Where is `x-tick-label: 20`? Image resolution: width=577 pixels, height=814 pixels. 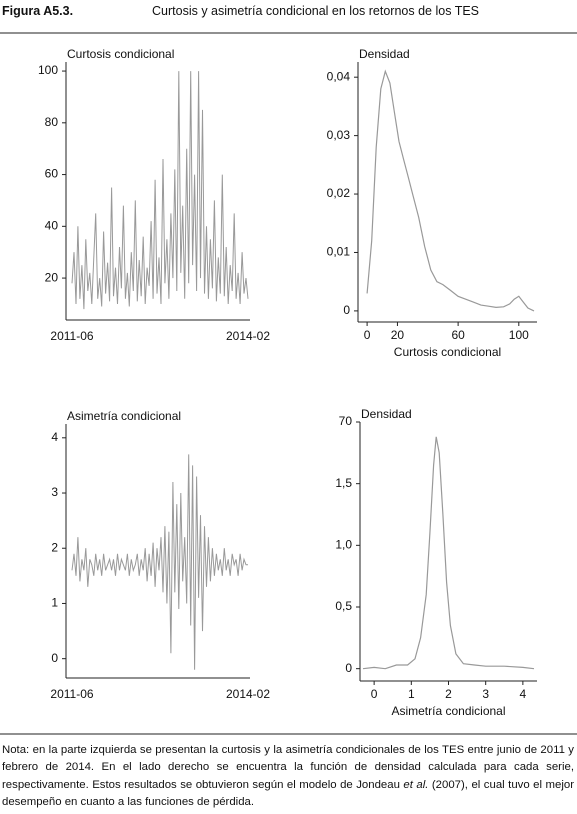
x-tick-label: 20 is located at coordinates (398, 335).